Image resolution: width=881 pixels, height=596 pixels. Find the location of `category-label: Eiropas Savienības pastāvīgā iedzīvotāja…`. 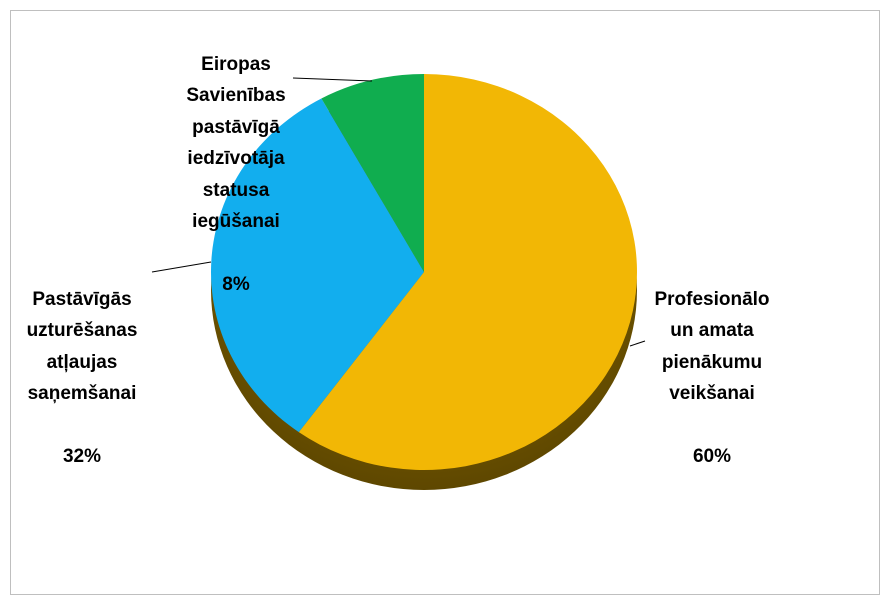

category-label: Eiropas Savienības pastāvīgā iedzīvotāja… is located at coordinates (236, 143).